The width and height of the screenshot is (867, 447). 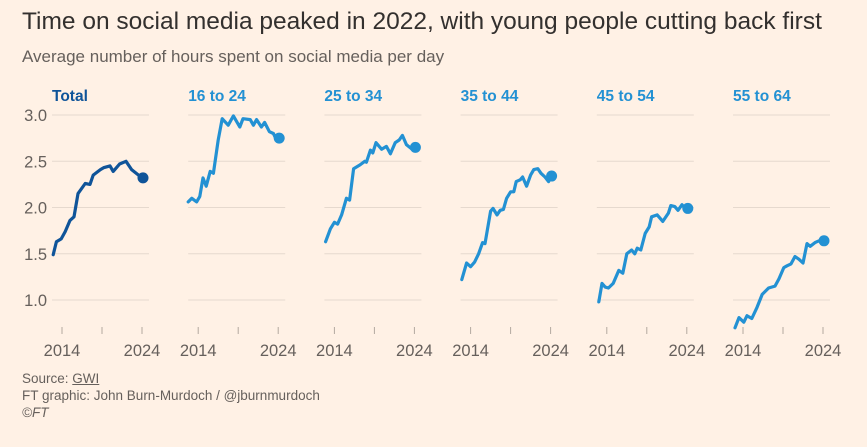 What do you see at coordinates (86, 378) in the screenshot?
I see `source-link: GWI` at bounding box center [86, 378].